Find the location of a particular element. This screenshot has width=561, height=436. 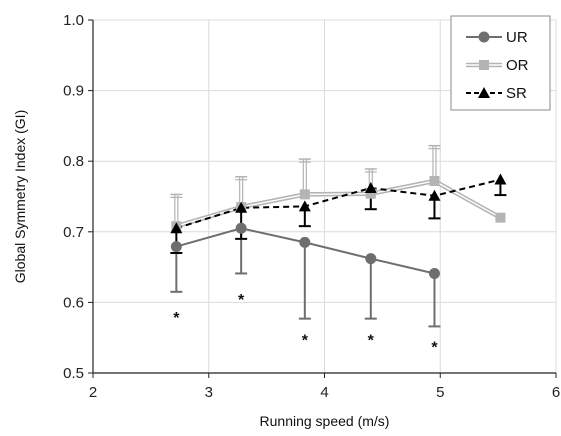

legend-ur-label: UR is located at coordinates (517, 37).